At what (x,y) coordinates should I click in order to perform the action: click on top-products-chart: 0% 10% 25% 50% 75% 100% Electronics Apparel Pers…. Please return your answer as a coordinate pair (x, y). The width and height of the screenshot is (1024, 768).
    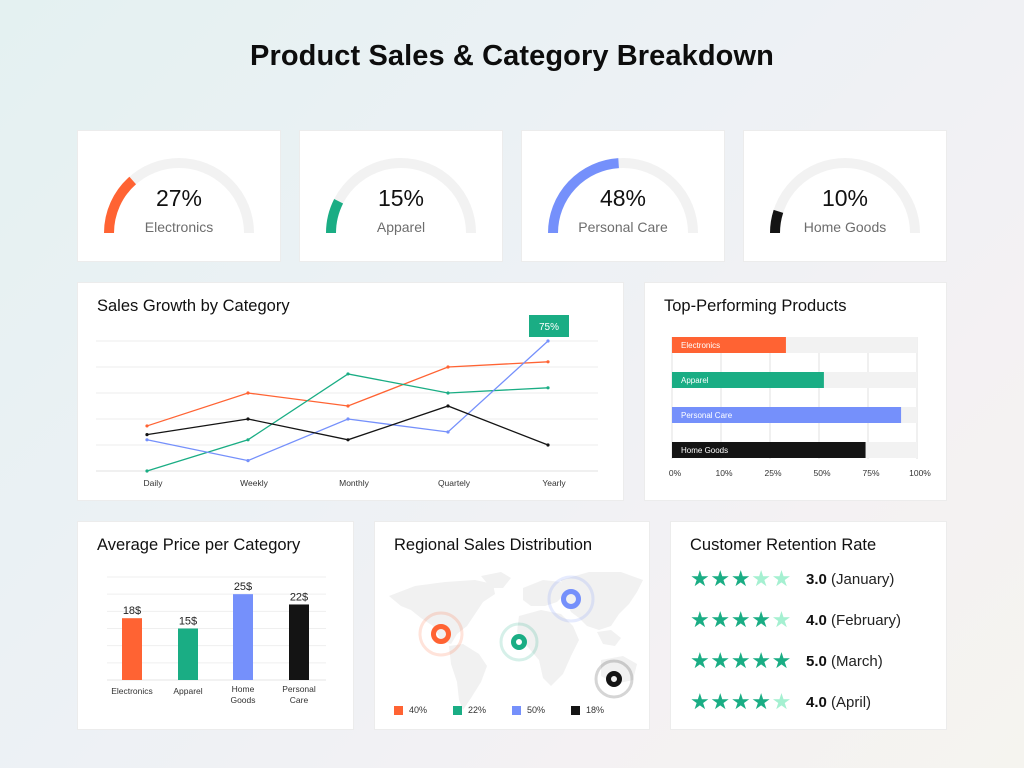
    Looking at the image, I should click on (800, 407).